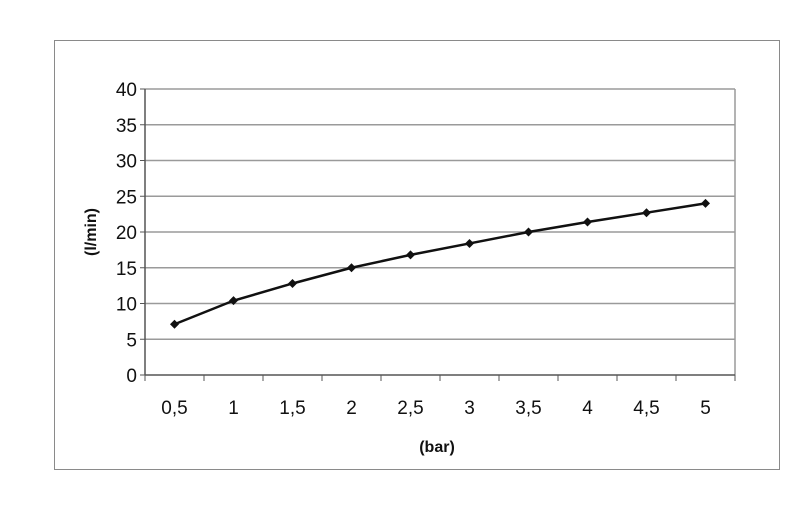 The width and height of the screenshot is (800, 511). Describe the element at coordinates (131, 340) in the screenshot. I see `y-tick-label: 5` at that location.